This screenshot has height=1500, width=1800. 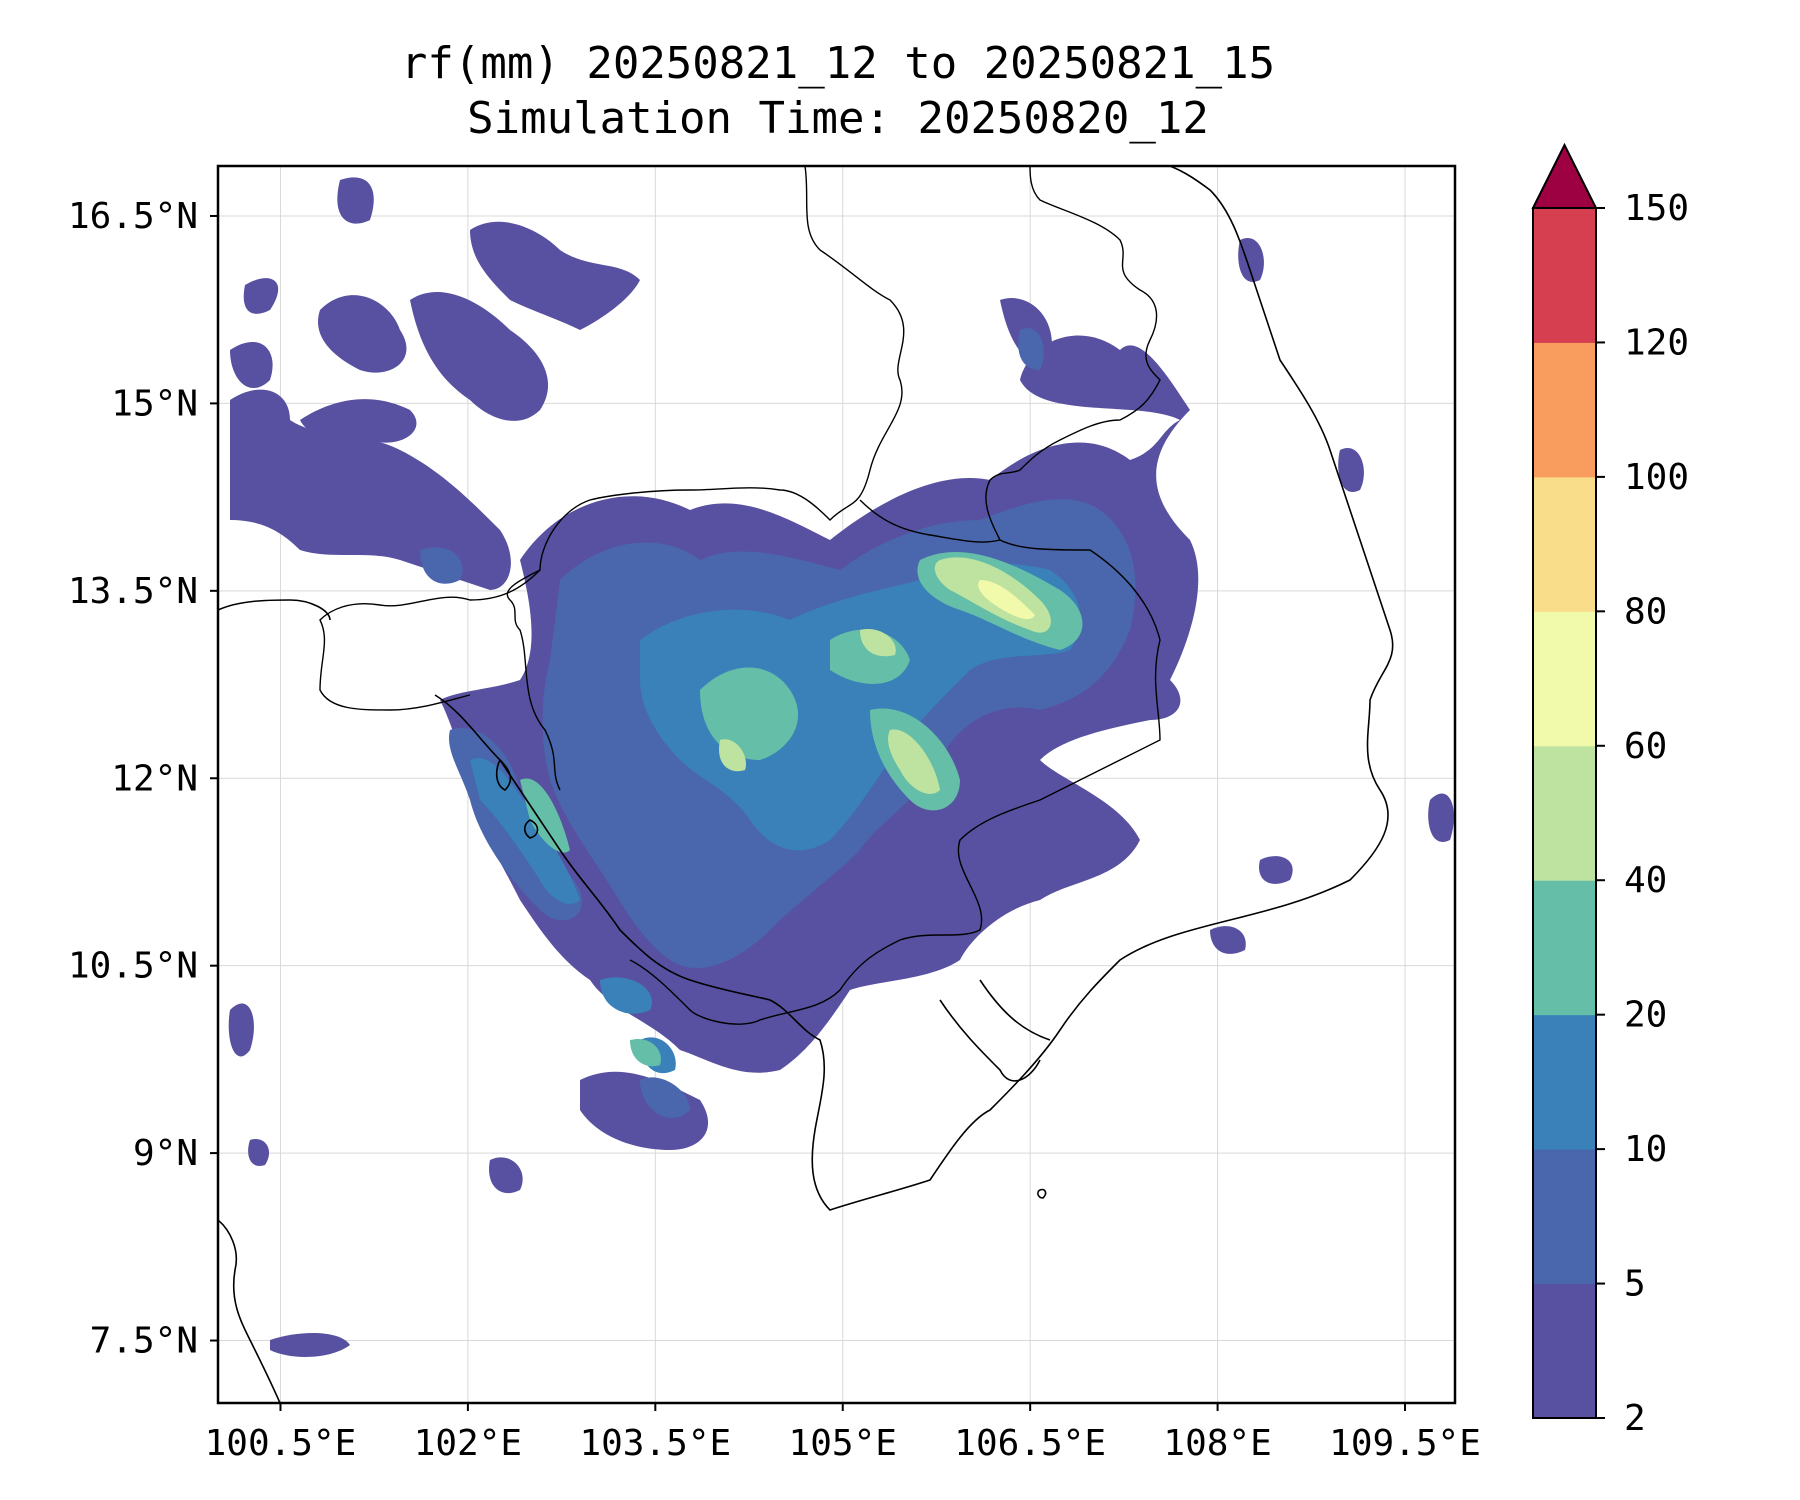 What do you see at coordinates (1030, 1443) in the screenshot?
I see `x-tick-label: 106.5°E` at bounding box center [1030, 1443].